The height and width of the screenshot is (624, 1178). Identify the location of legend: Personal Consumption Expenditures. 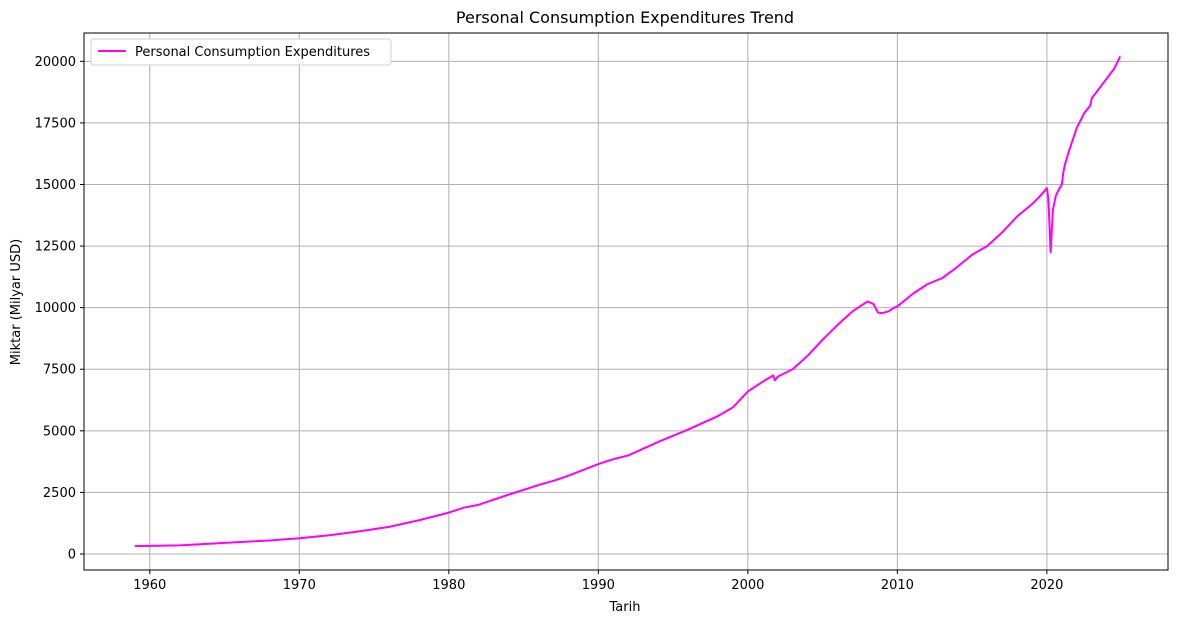
(241, 52).